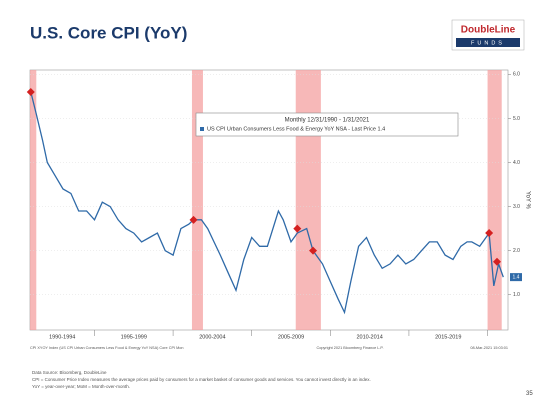 This screenshot has width=554, height=418. Describe the element at coordinates (489, 348) in the screenshot. I see `timestamp: 08-Mar-2021 15:03:01` at that location.